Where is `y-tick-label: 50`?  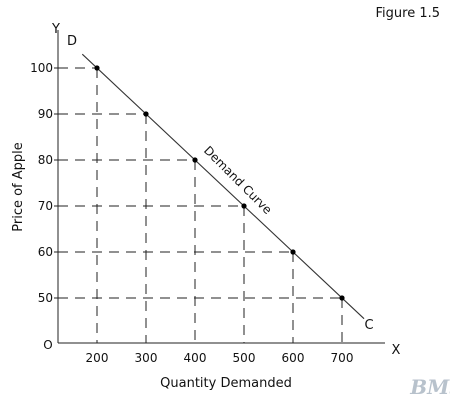 y-tick-label: 50 is located at coordinates (45, 298).